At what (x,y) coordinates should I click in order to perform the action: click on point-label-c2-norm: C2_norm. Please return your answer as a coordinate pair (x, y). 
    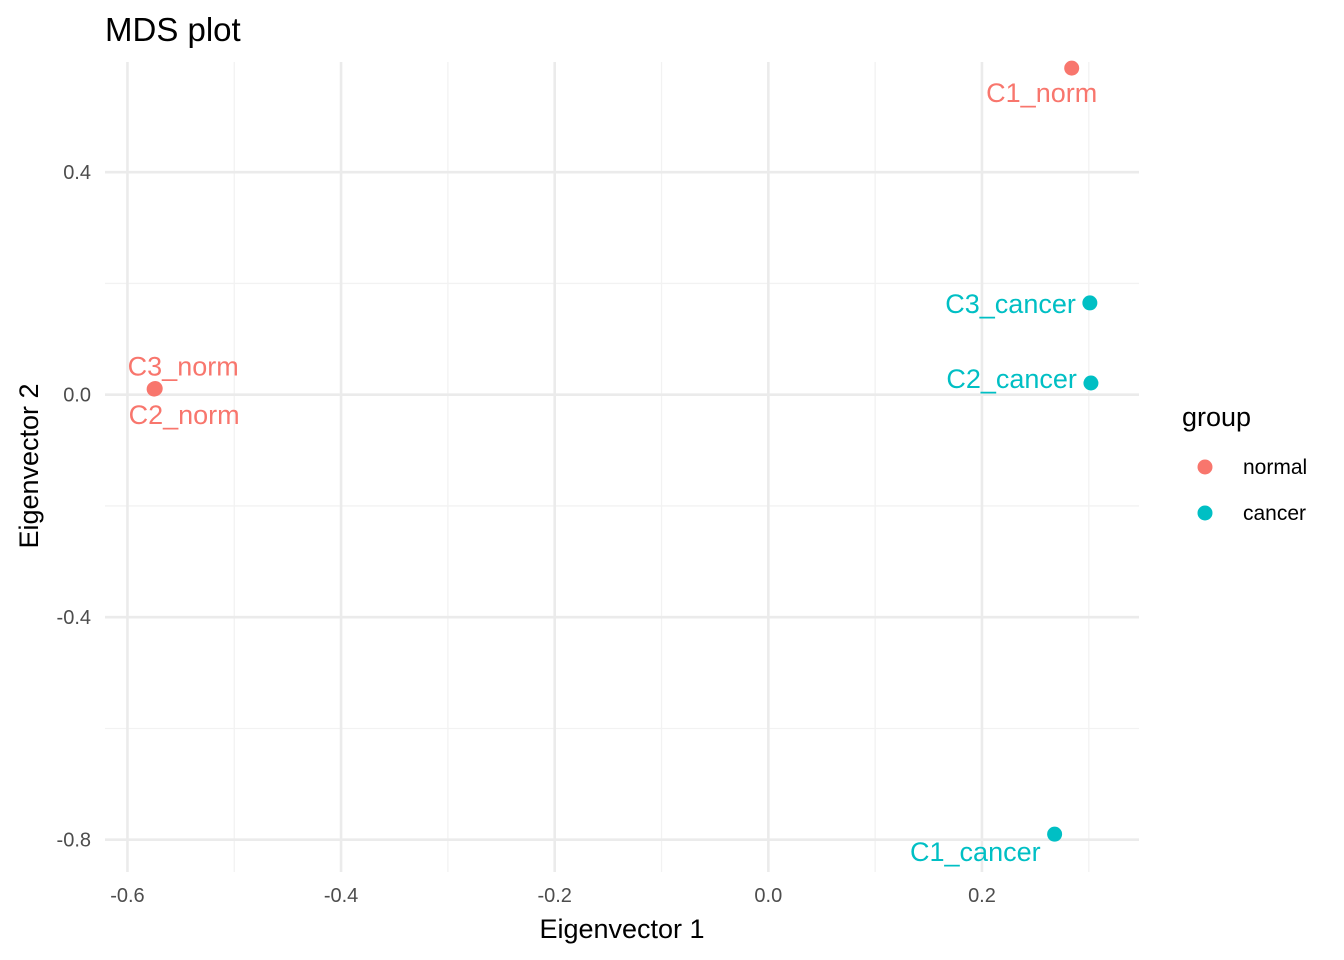
    Looking at the image, I should click on (184, 415).